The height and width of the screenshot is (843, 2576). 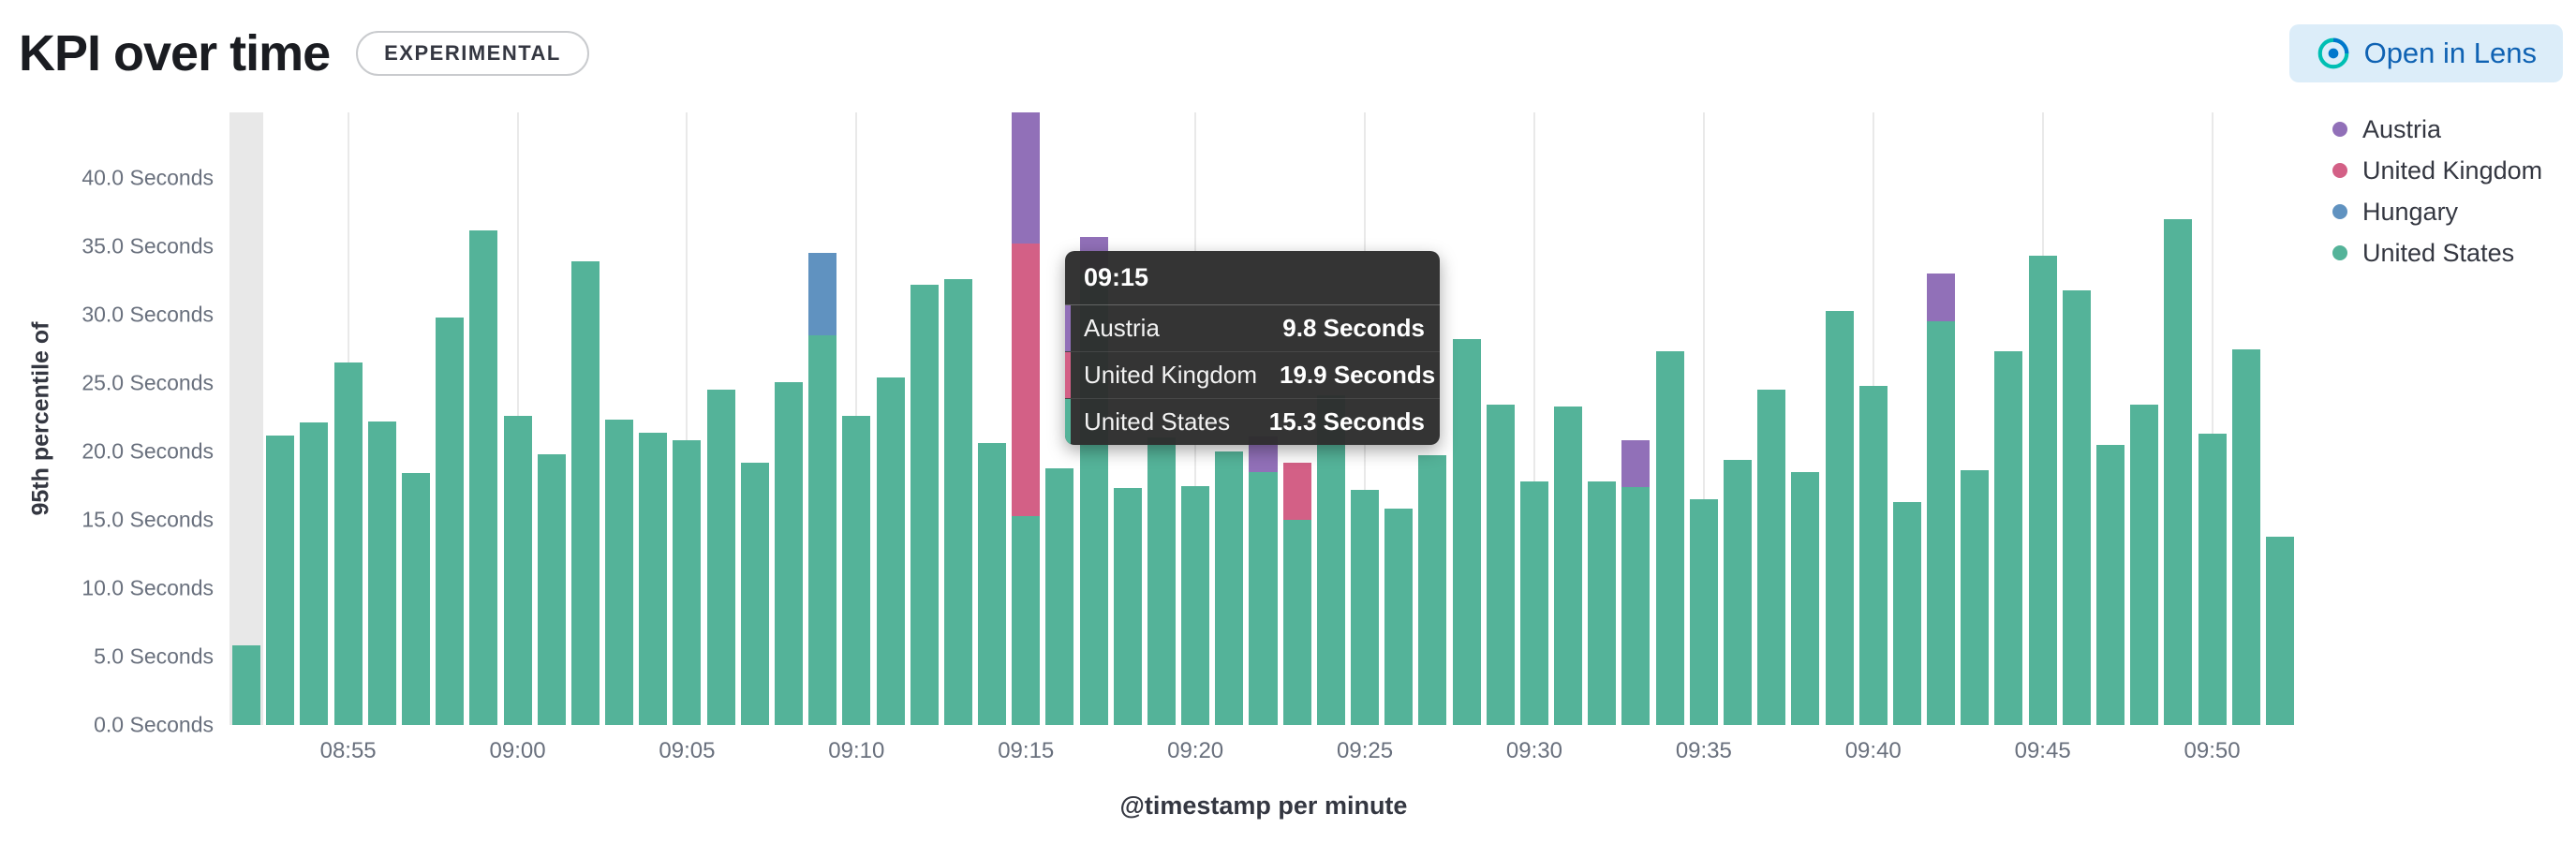 I want to click on legend-item-united-kingdom: United Kingdom, so click(x=2437, y=170).